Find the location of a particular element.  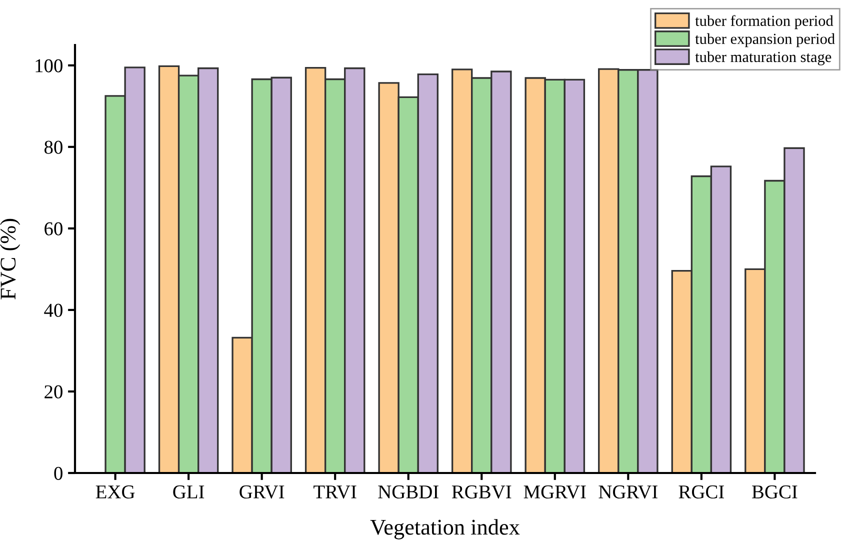

x-axis-title: Vegetation index is located at coordinates (445, 529).